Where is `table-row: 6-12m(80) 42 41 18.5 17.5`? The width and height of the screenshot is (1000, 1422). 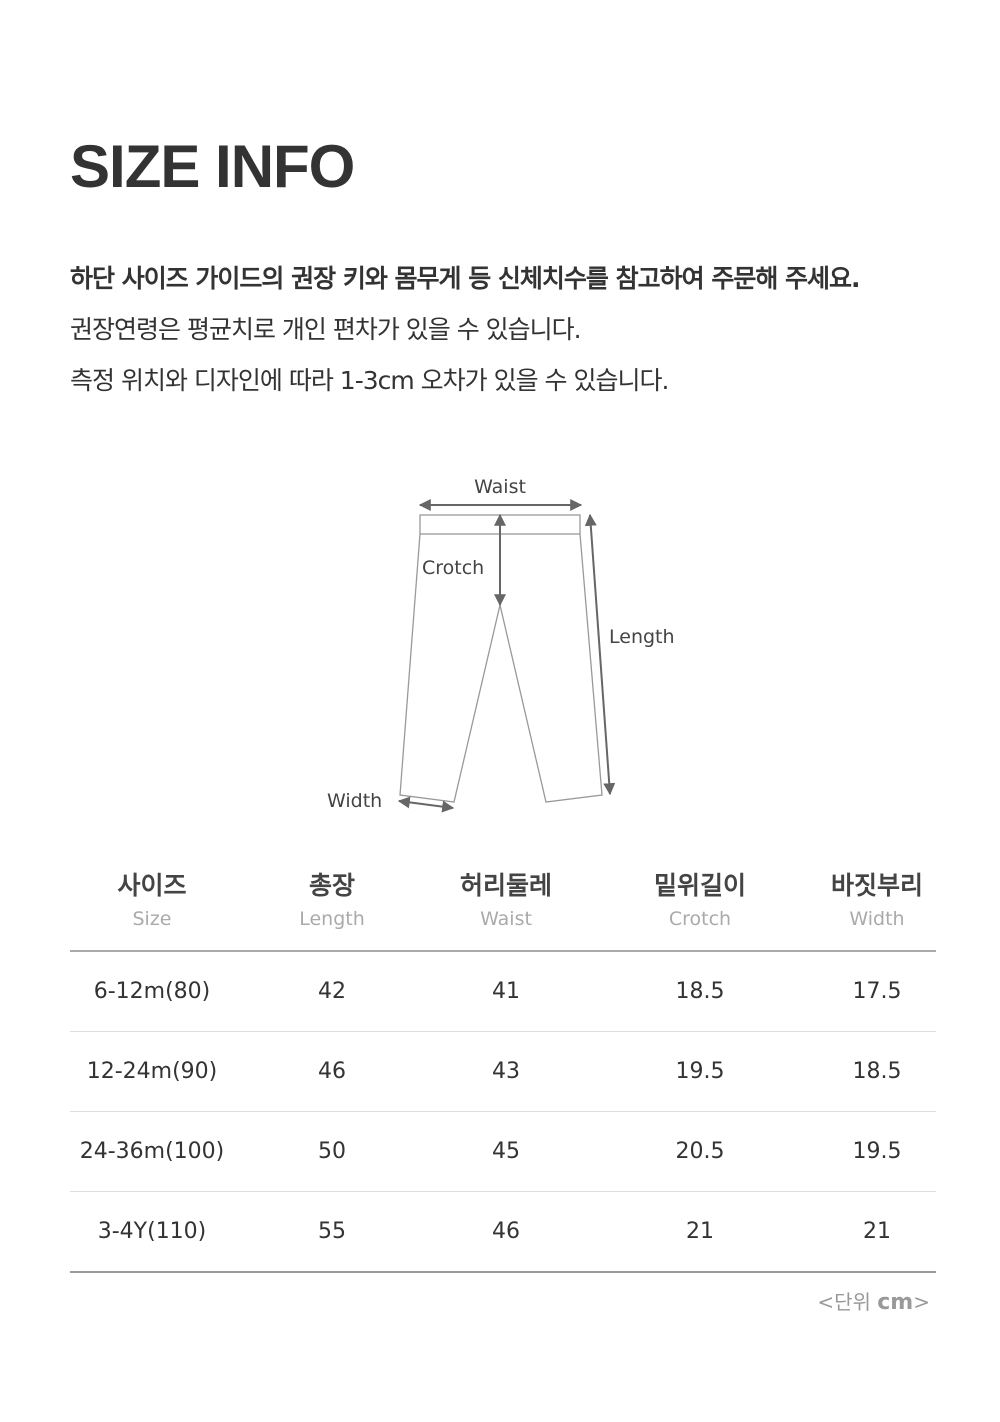
table-row: 6-12m(80) 42 41 18.5 17.5 is located at coordinates (503, 992).